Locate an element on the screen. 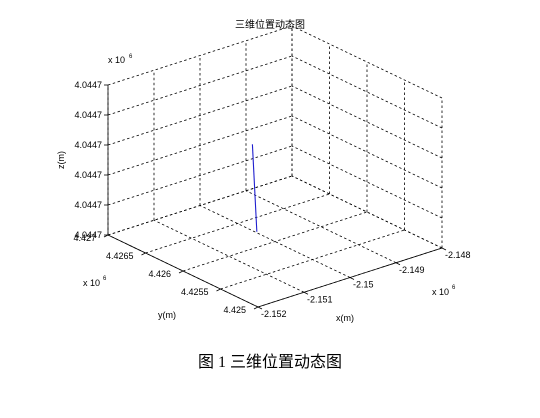 This screenshot has height=418, width=540. y-tick-label: 4.427 is located at coordinates (84, 238).